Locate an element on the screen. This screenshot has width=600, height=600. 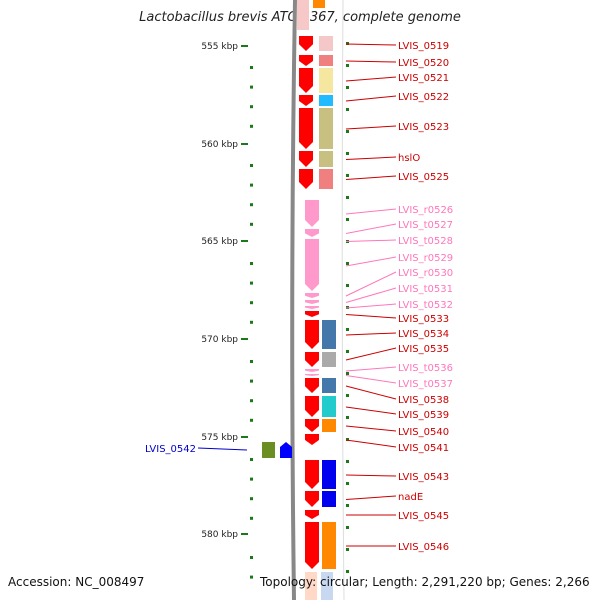
gene-label-lvis_0545: LVIS_0545 is located at coordinates (423, 516).